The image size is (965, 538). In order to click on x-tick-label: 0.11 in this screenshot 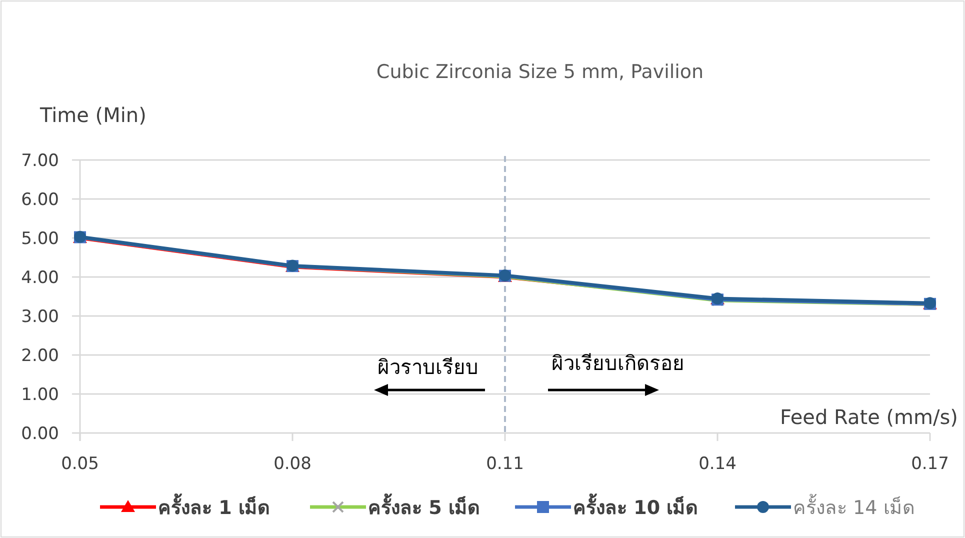, I will do `click(505, 464)`.